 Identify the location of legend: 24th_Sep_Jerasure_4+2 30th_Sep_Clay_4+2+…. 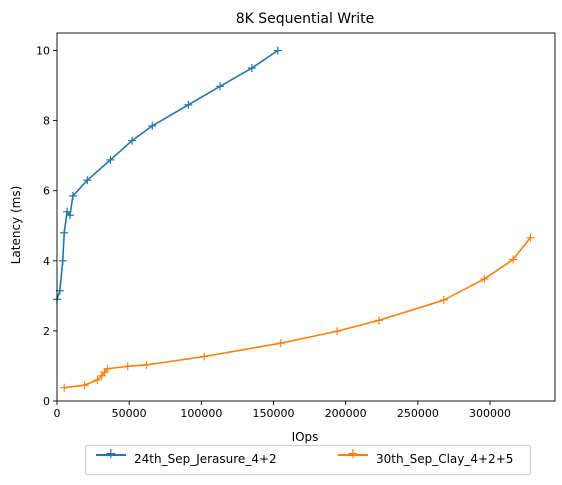
(308, 460).